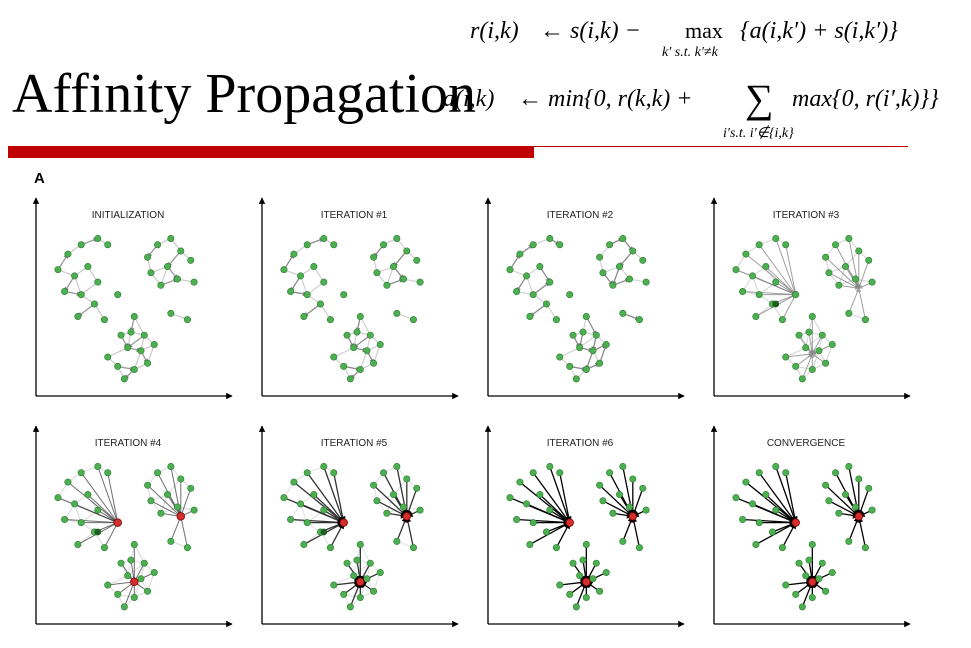 This screenshot has width=971, height=648. Describe the element at coordinates (580, 215) in the screenshot. I see `panel-title: ITERATION #2` at that location.